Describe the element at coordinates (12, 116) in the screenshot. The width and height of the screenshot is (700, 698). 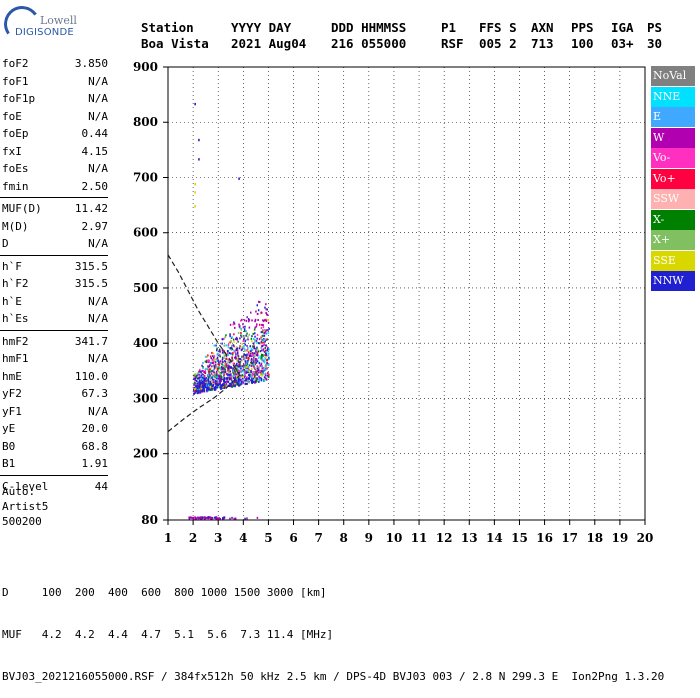
I see `parameter-name: foE` at that location.